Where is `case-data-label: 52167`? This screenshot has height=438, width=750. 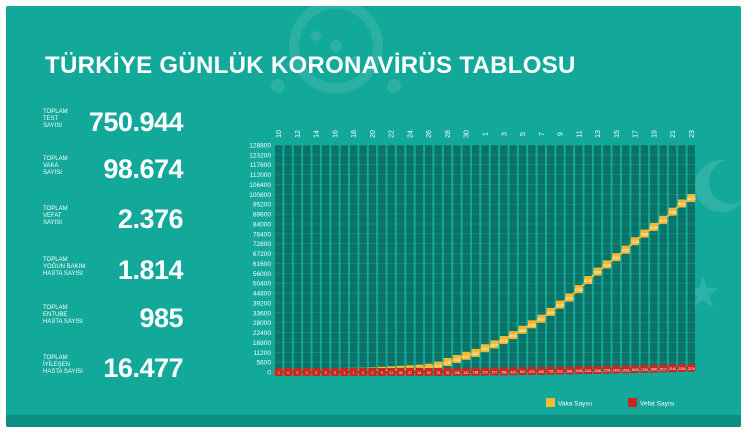
case-data-label: 52167 is located at coordinates (588, 281).